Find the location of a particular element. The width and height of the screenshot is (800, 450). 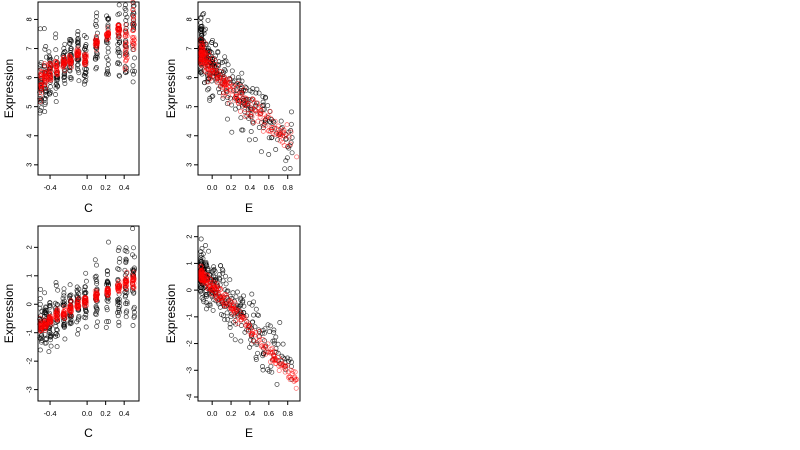

y-tick-label: -3 is located at coordinates (189, 370).